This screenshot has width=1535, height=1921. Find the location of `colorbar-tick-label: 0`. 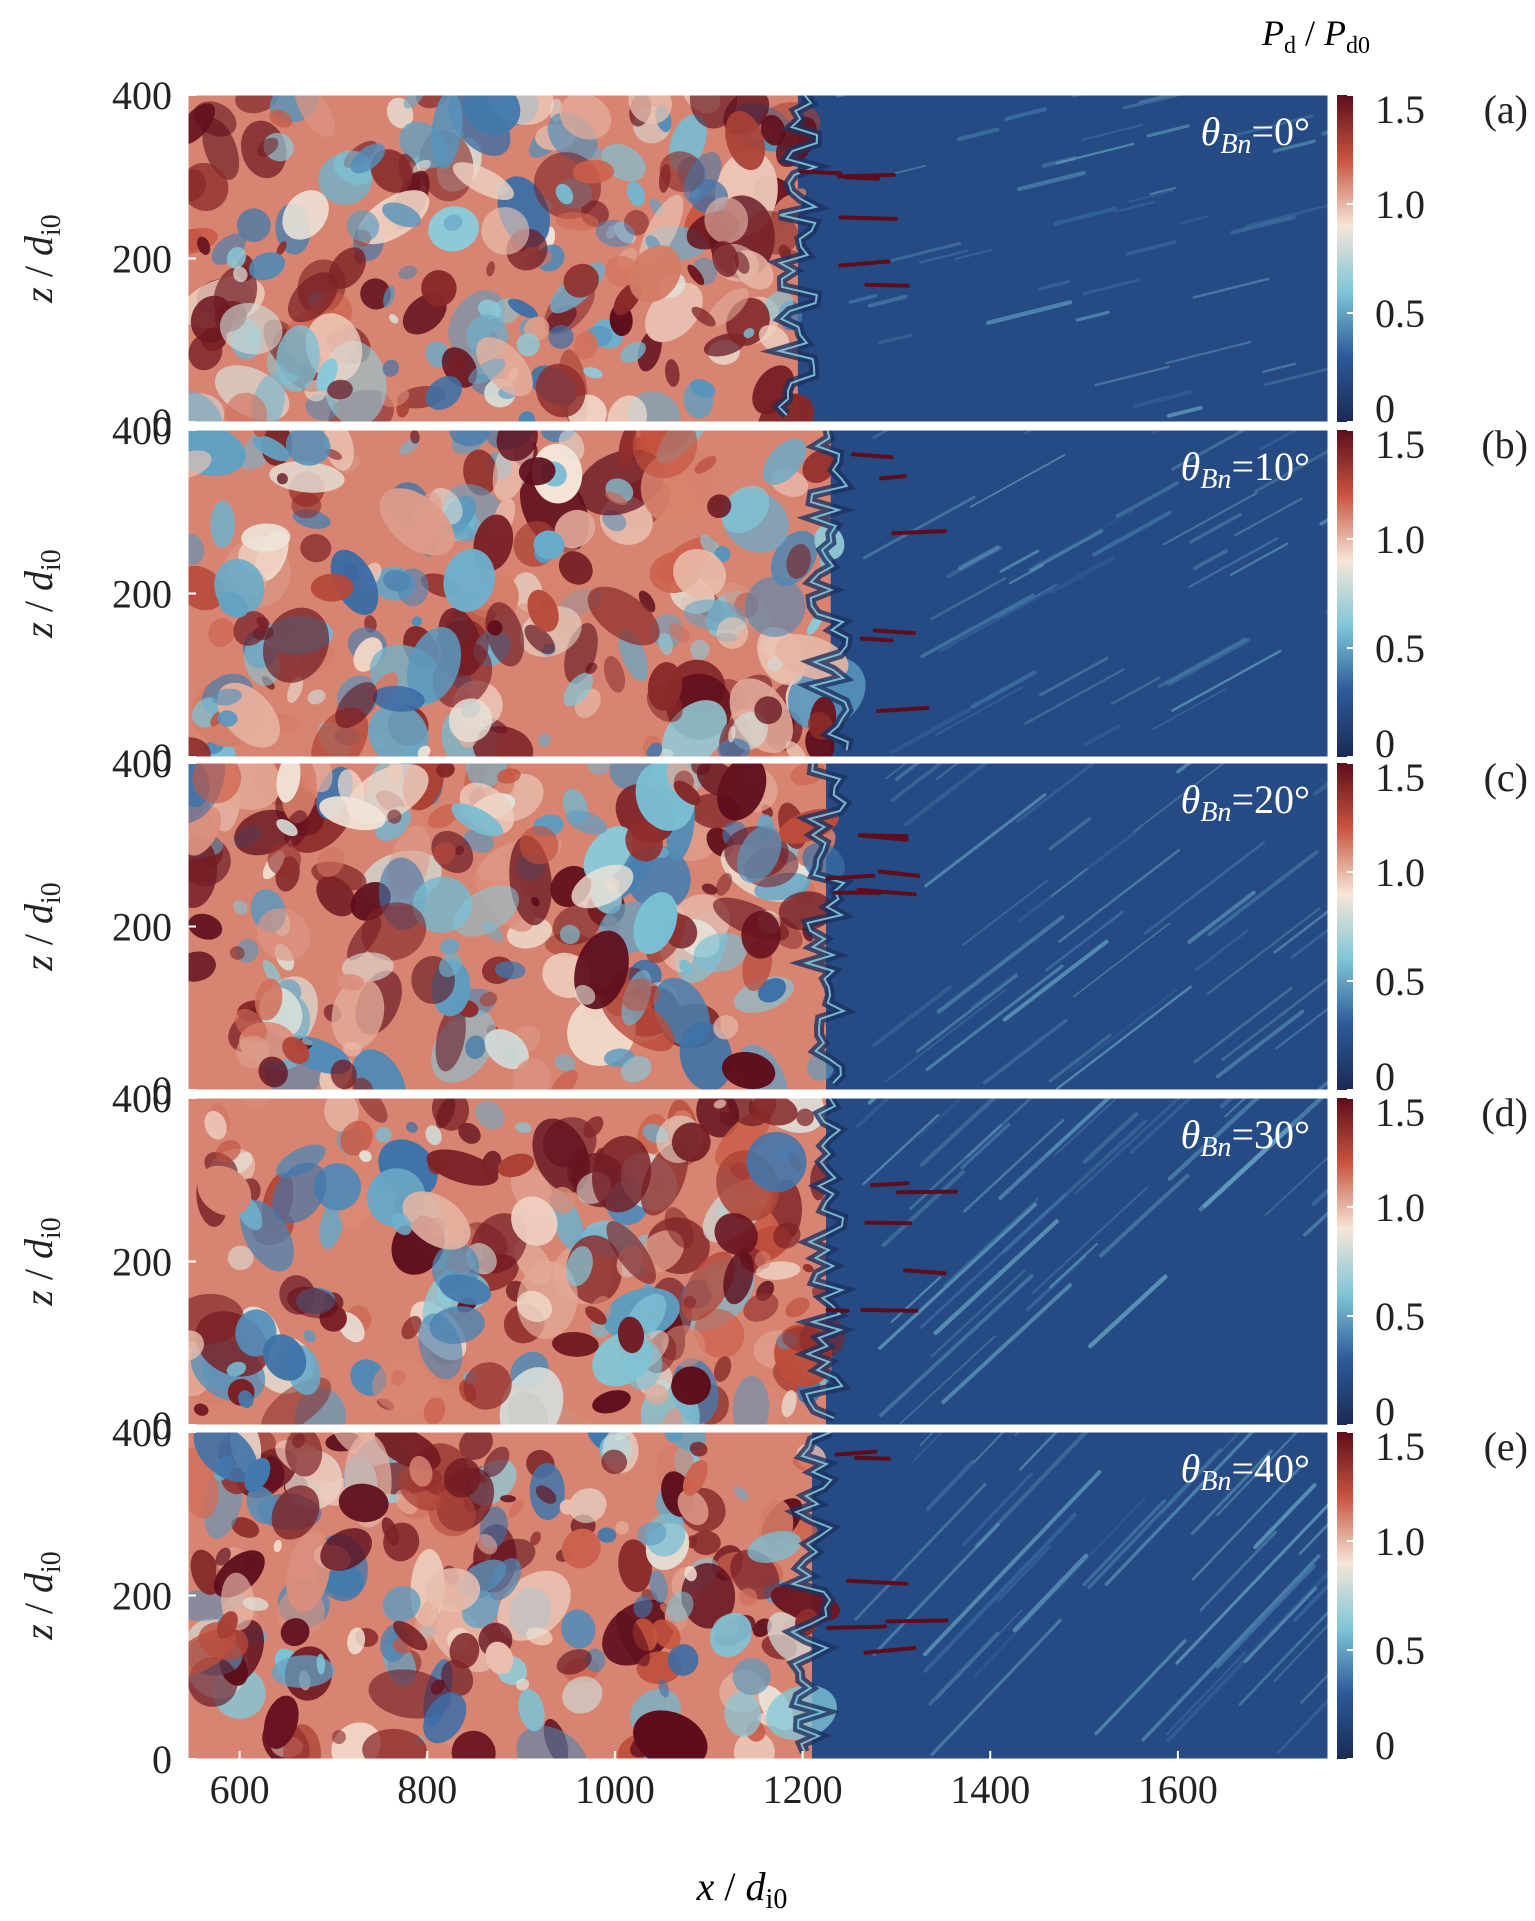

colorbar-tick-label: 0 is located at coordinates (1385, 743).